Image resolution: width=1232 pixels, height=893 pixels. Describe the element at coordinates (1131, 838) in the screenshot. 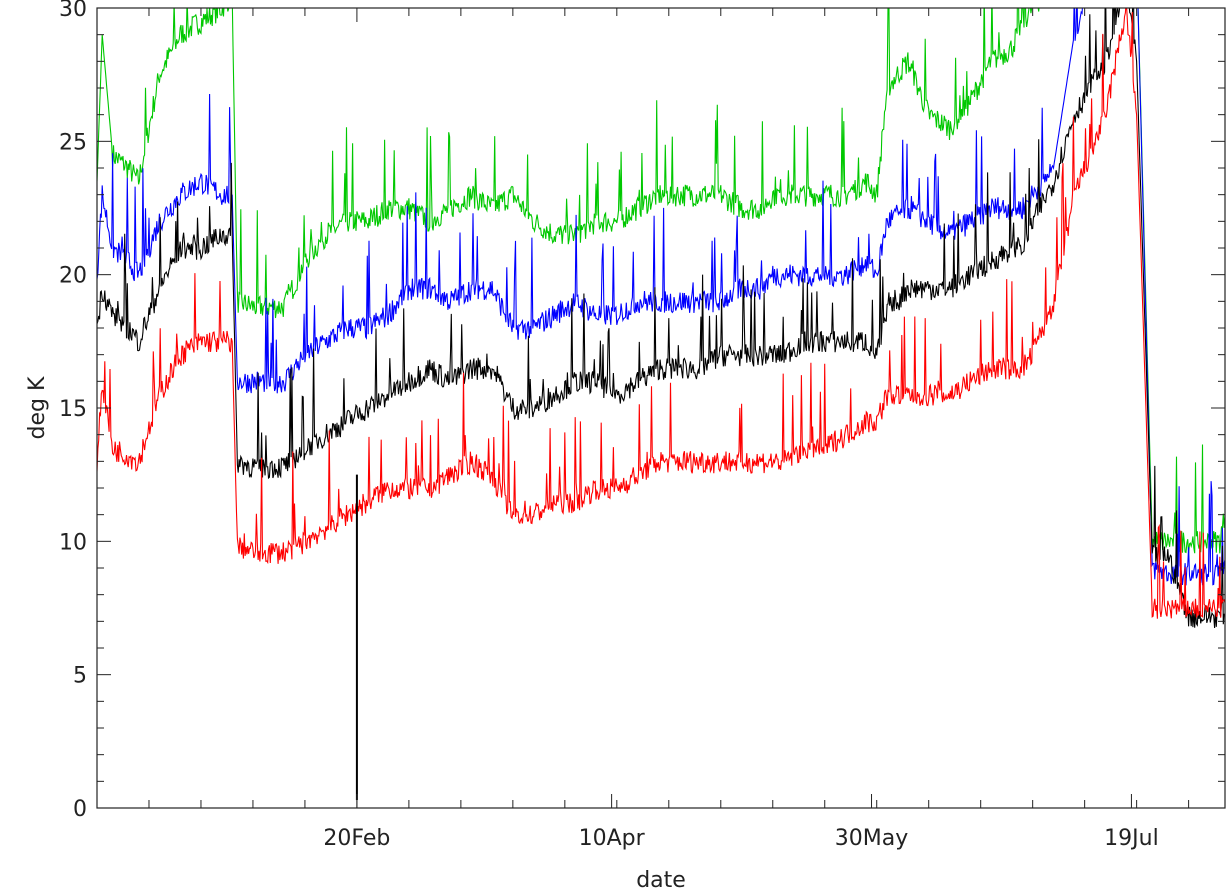

I see `x-tick-label: 19Jul` at that location.